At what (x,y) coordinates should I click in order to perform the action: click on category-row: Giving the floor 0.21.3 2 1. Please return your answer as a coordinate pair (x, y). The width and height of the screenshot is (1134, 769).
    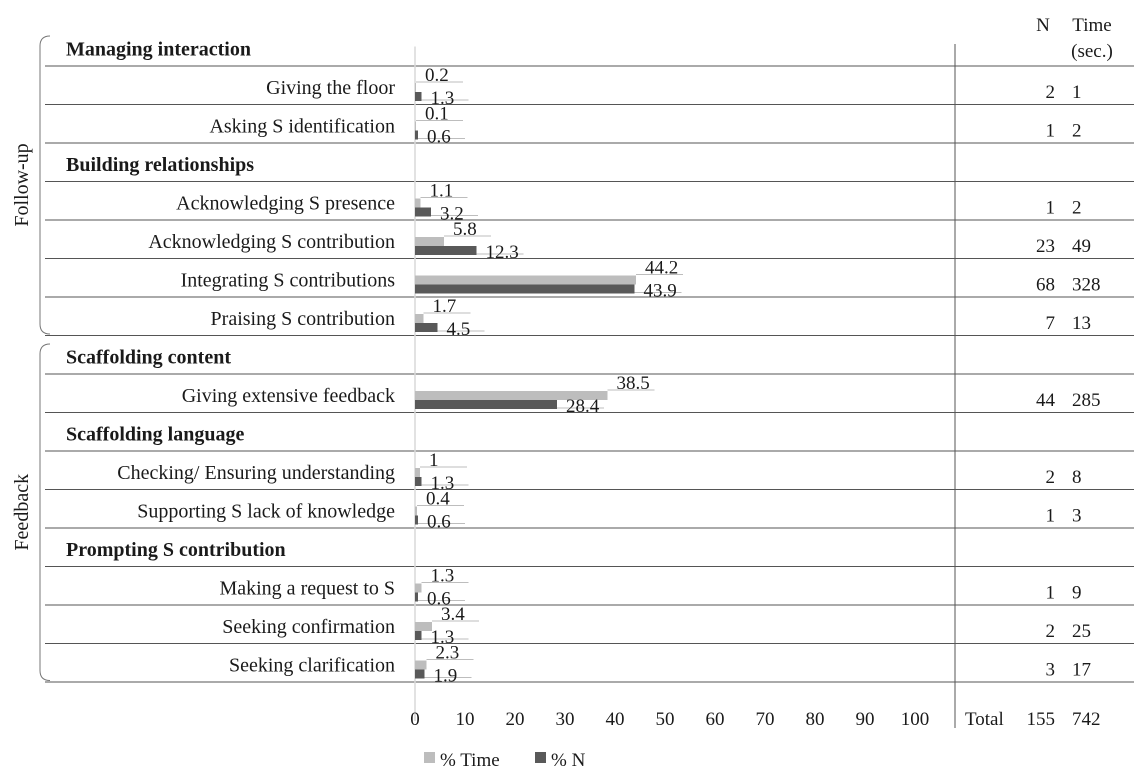
    Looking at the image, I should click on (673, 87).